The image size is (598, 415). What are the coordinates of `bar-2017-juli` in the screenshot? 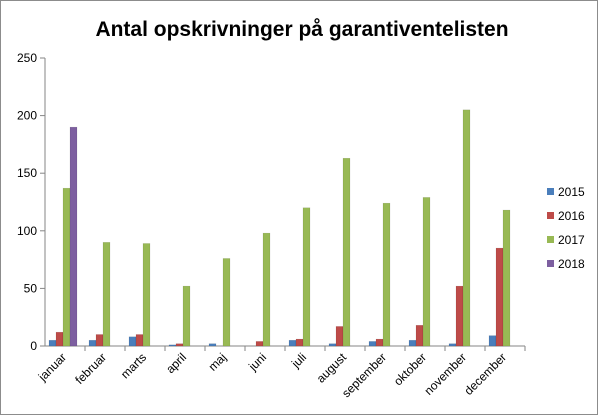 It's located at (306, 277).